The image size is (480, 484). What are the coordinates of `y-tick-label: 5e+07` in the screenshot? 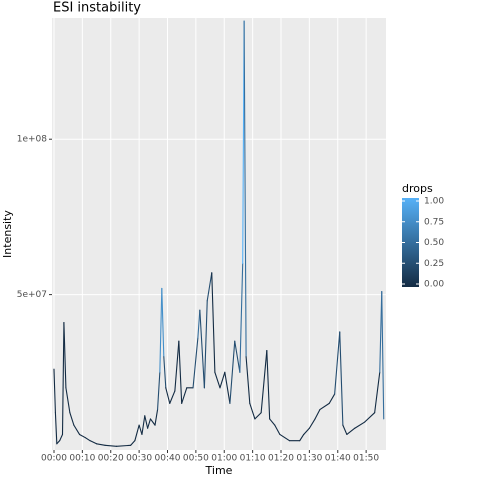 It's located at (32, 295).